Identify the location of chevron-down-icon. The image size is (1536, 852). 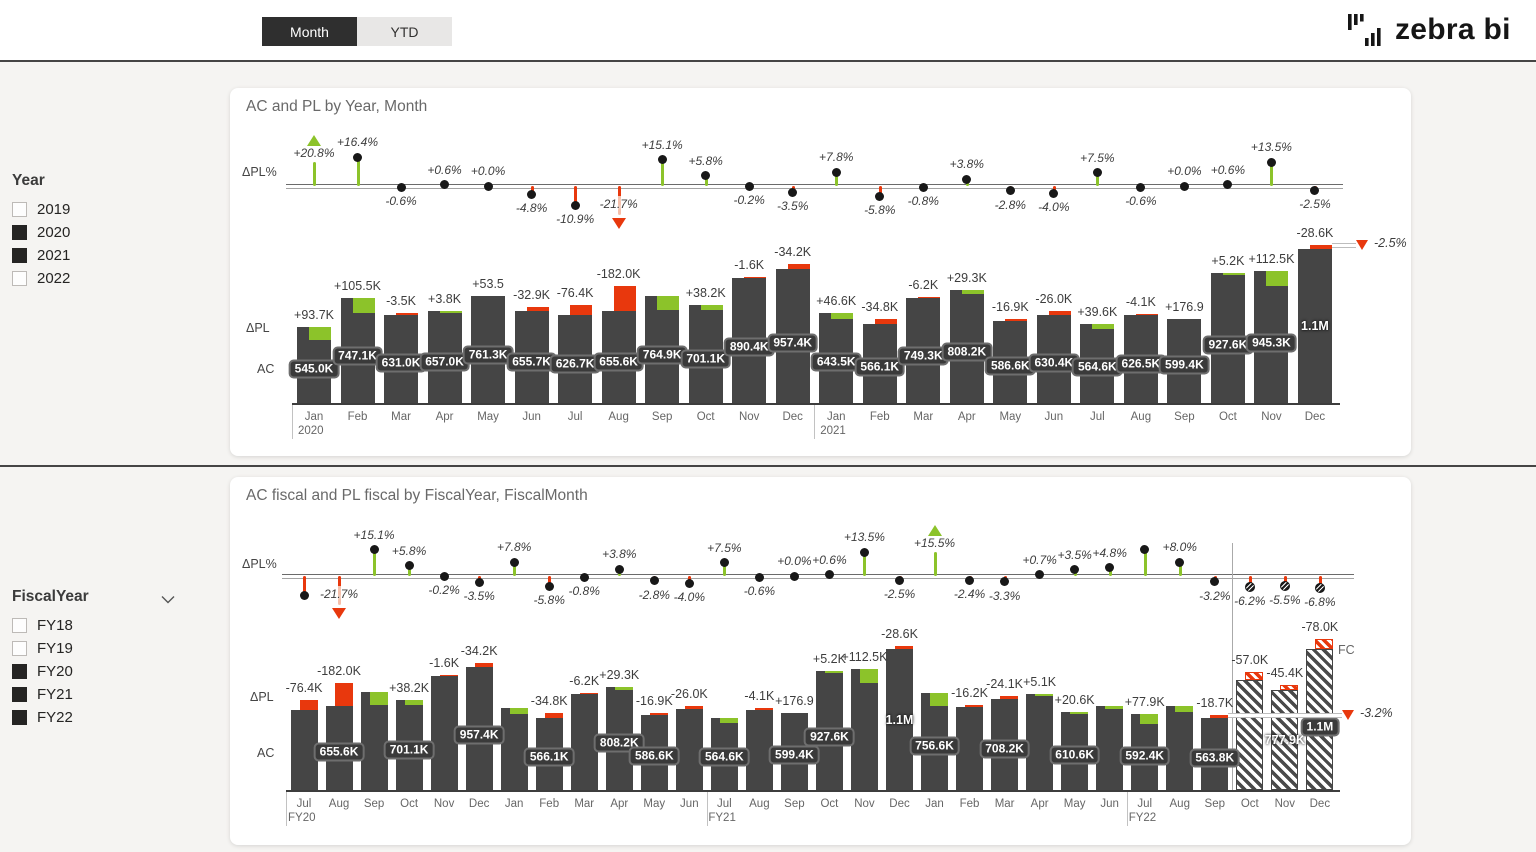
(168, 601).